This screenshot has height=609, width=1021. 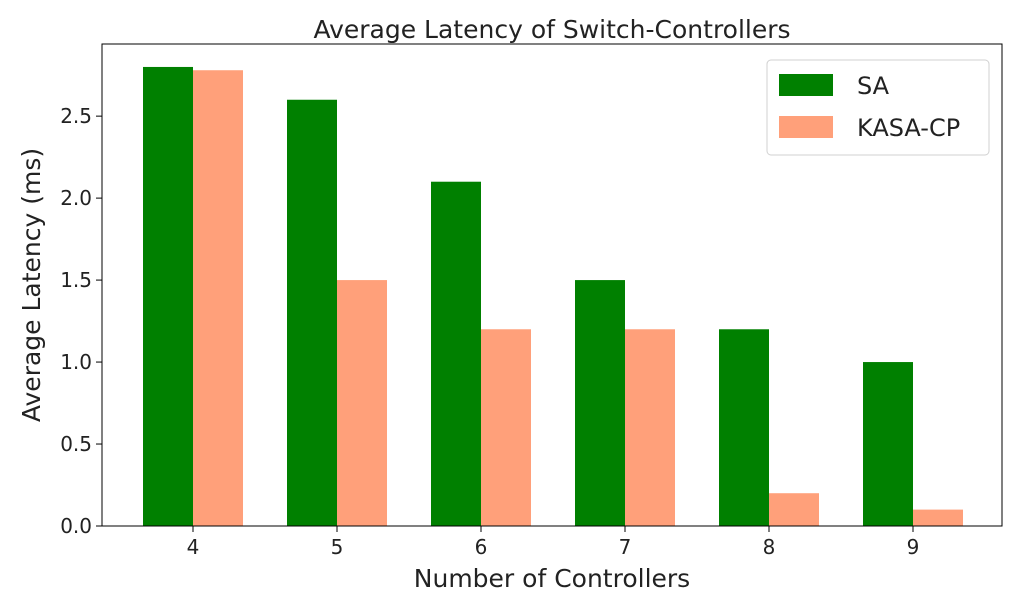 What do you see at coordinates (76, 198) in the screenshot?
I see `y-tick-label-2.0: 2.0` at bounding box center [76, 198].